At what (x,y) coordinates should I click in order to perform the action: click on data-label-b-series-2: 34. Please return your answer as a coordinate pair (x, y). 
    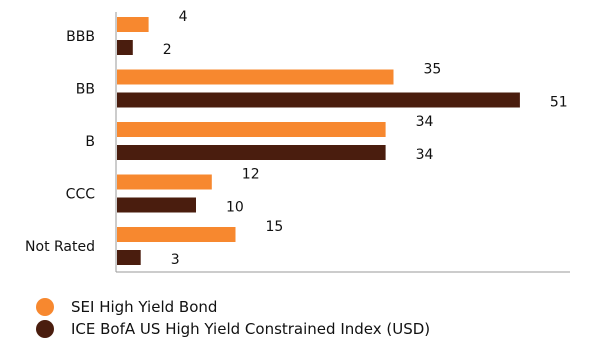
    Looking at the image, I should click on (425, 155).